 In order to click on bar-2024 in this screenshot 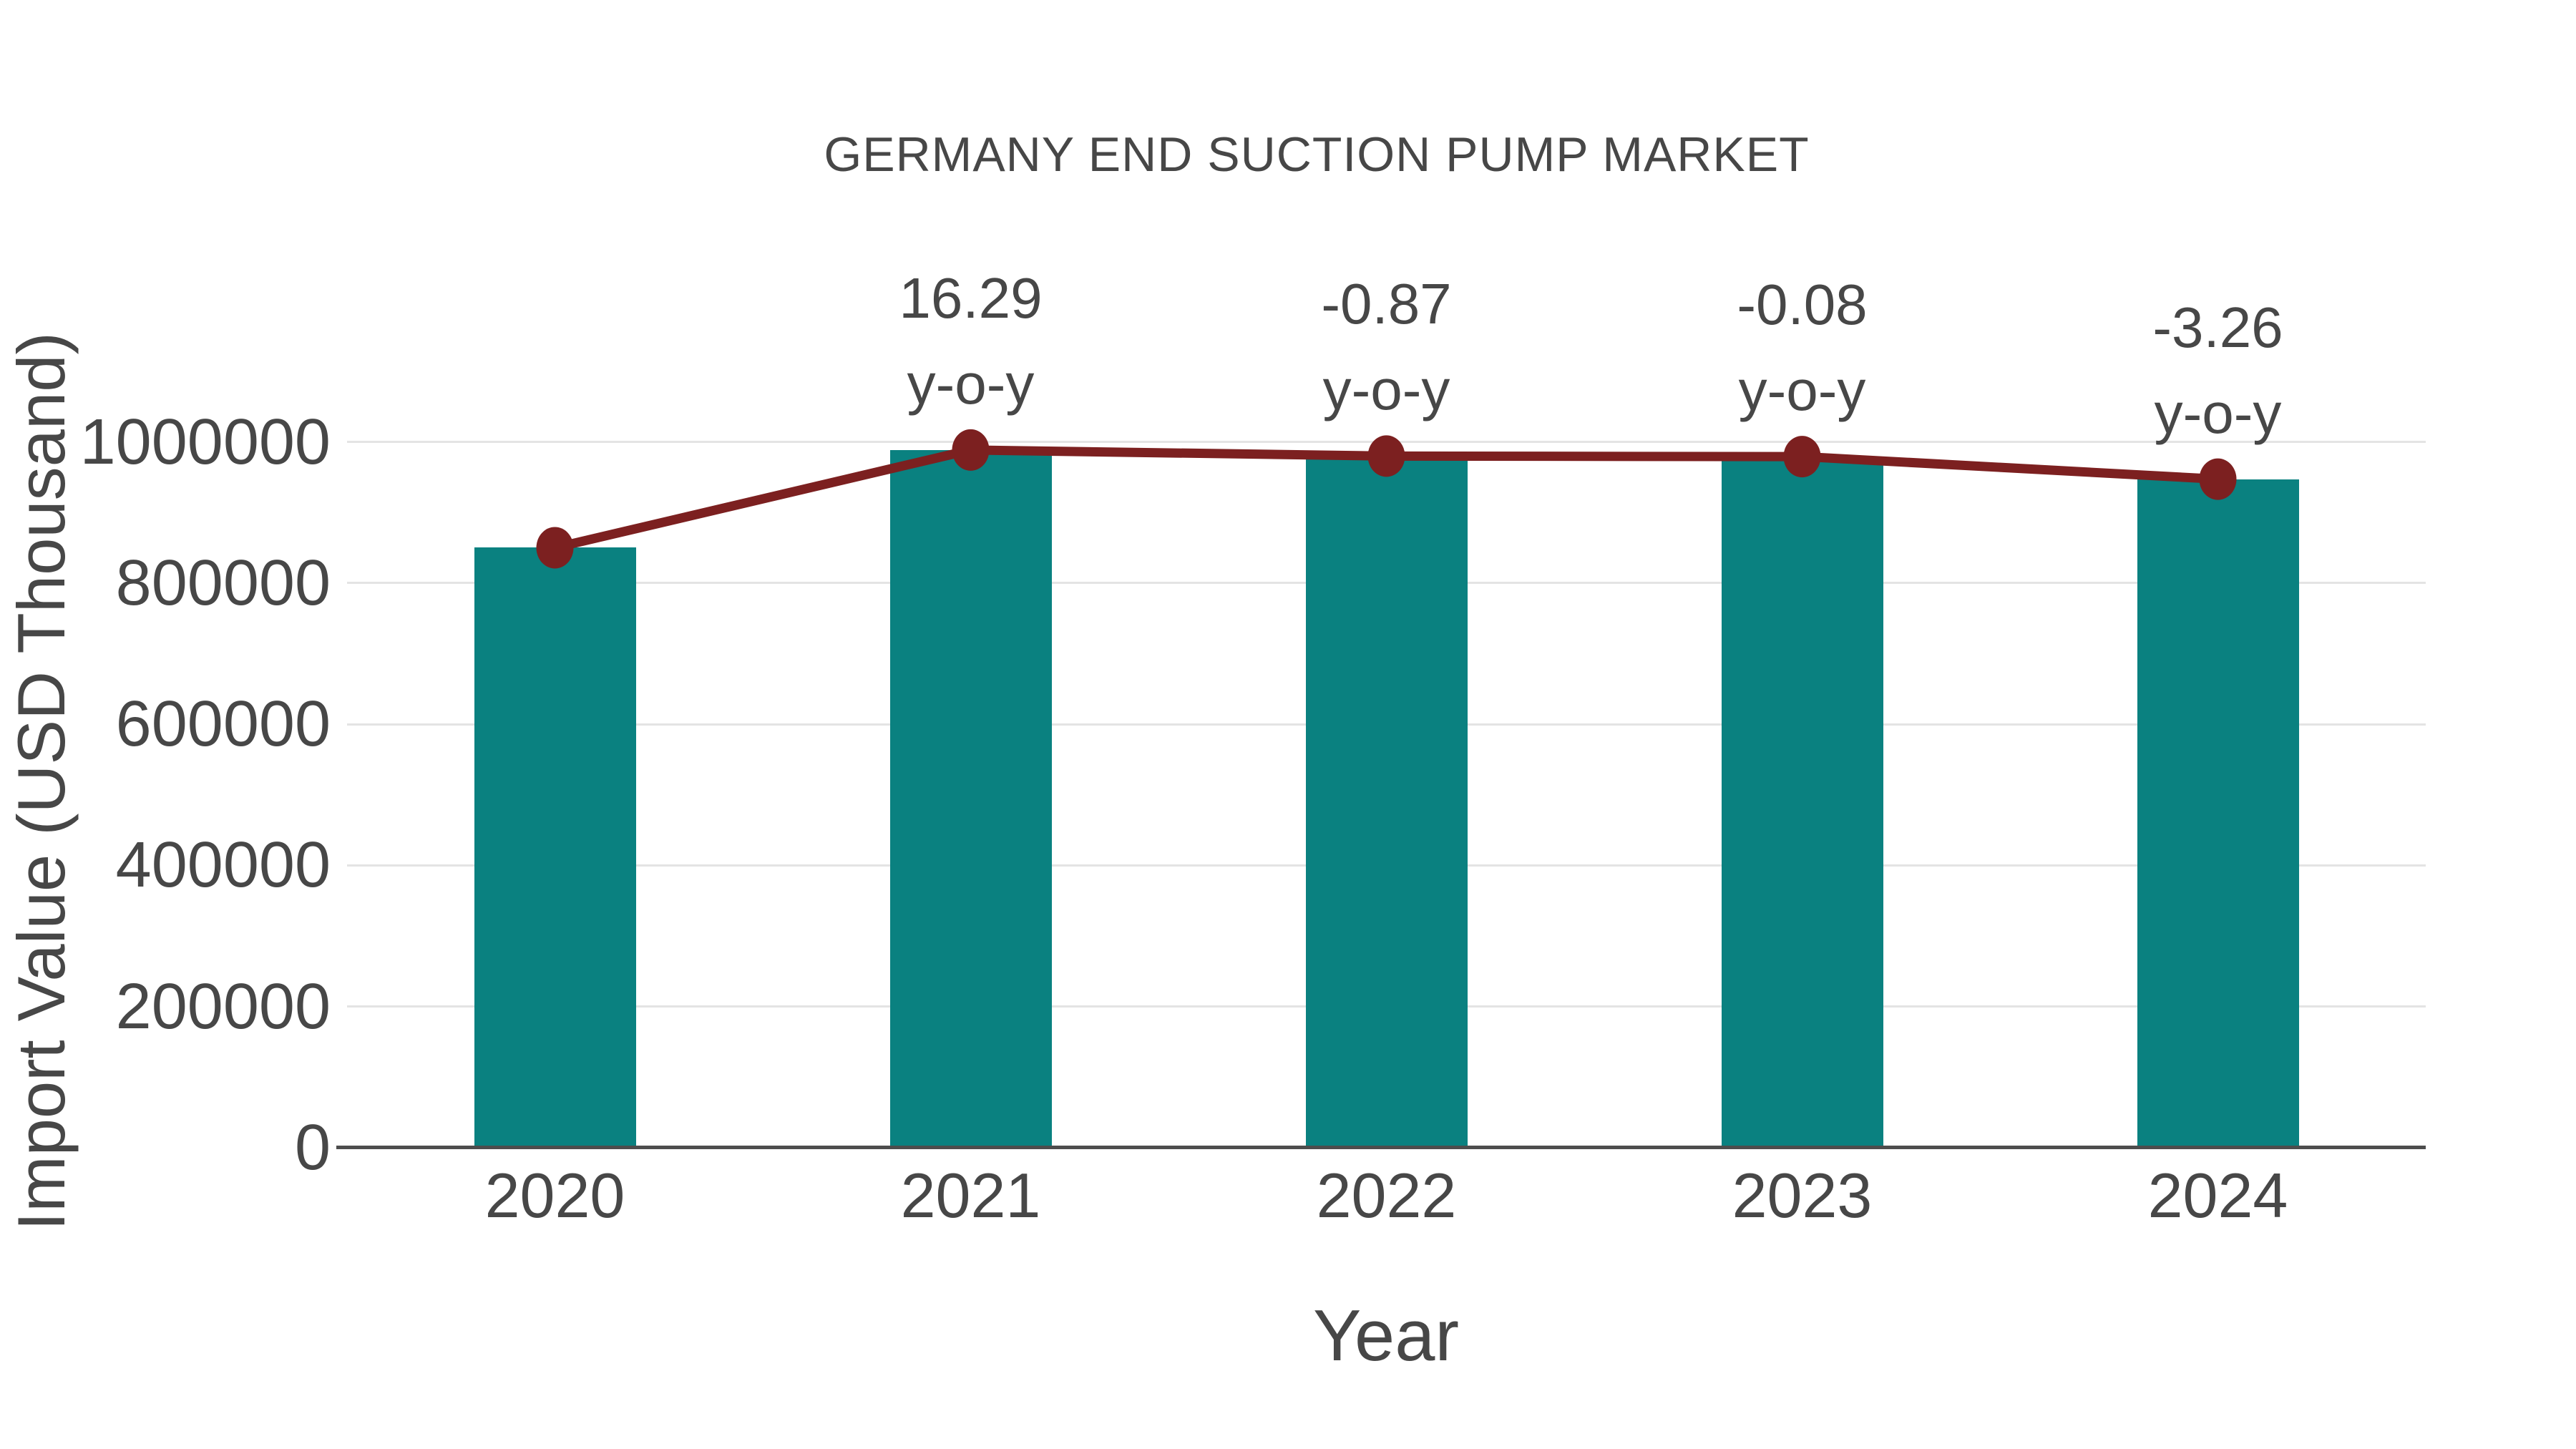, I will do `click(2218, 813)`.